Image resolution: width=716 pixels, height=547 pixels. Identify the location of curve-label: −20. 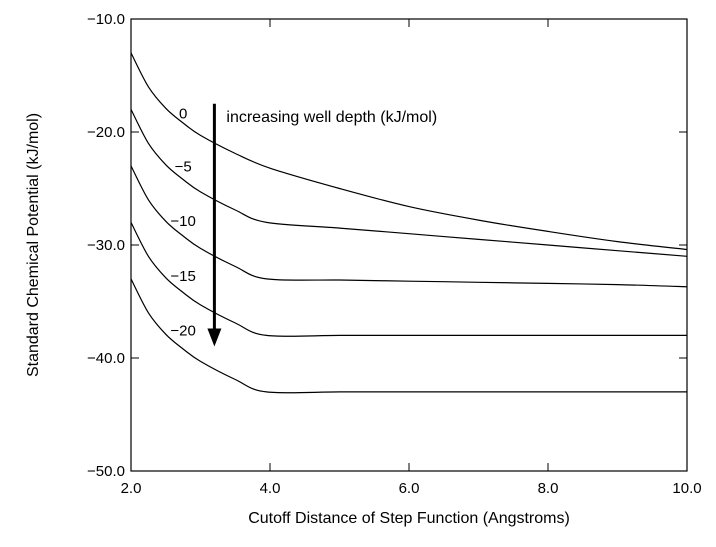
(182, 330).